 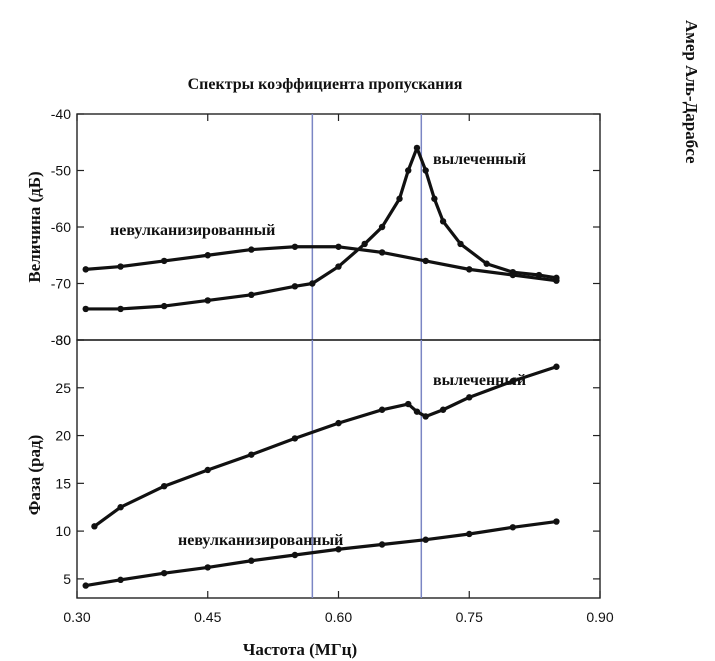 What do you see at coordinates (469, 617) in the screenshot?
I see `x-tick-label: 0.75` at bounding box center [469, 617].